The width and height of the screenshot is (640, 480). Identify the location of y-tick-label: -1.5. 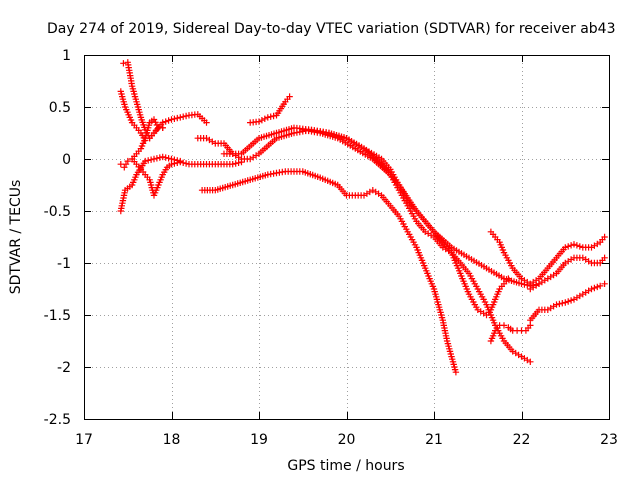
(57, 316).